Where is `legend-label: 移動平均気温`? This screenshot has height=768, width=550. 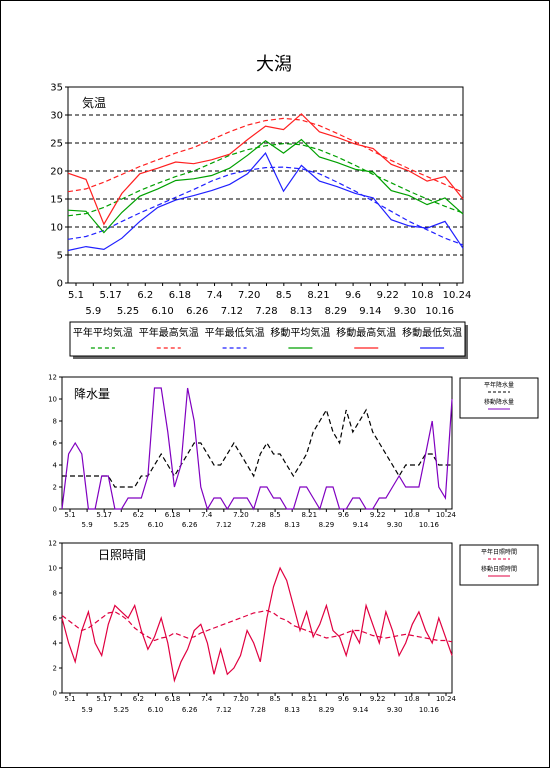 legend-label: 移動平均気温 is located at coordinates (300, 332).